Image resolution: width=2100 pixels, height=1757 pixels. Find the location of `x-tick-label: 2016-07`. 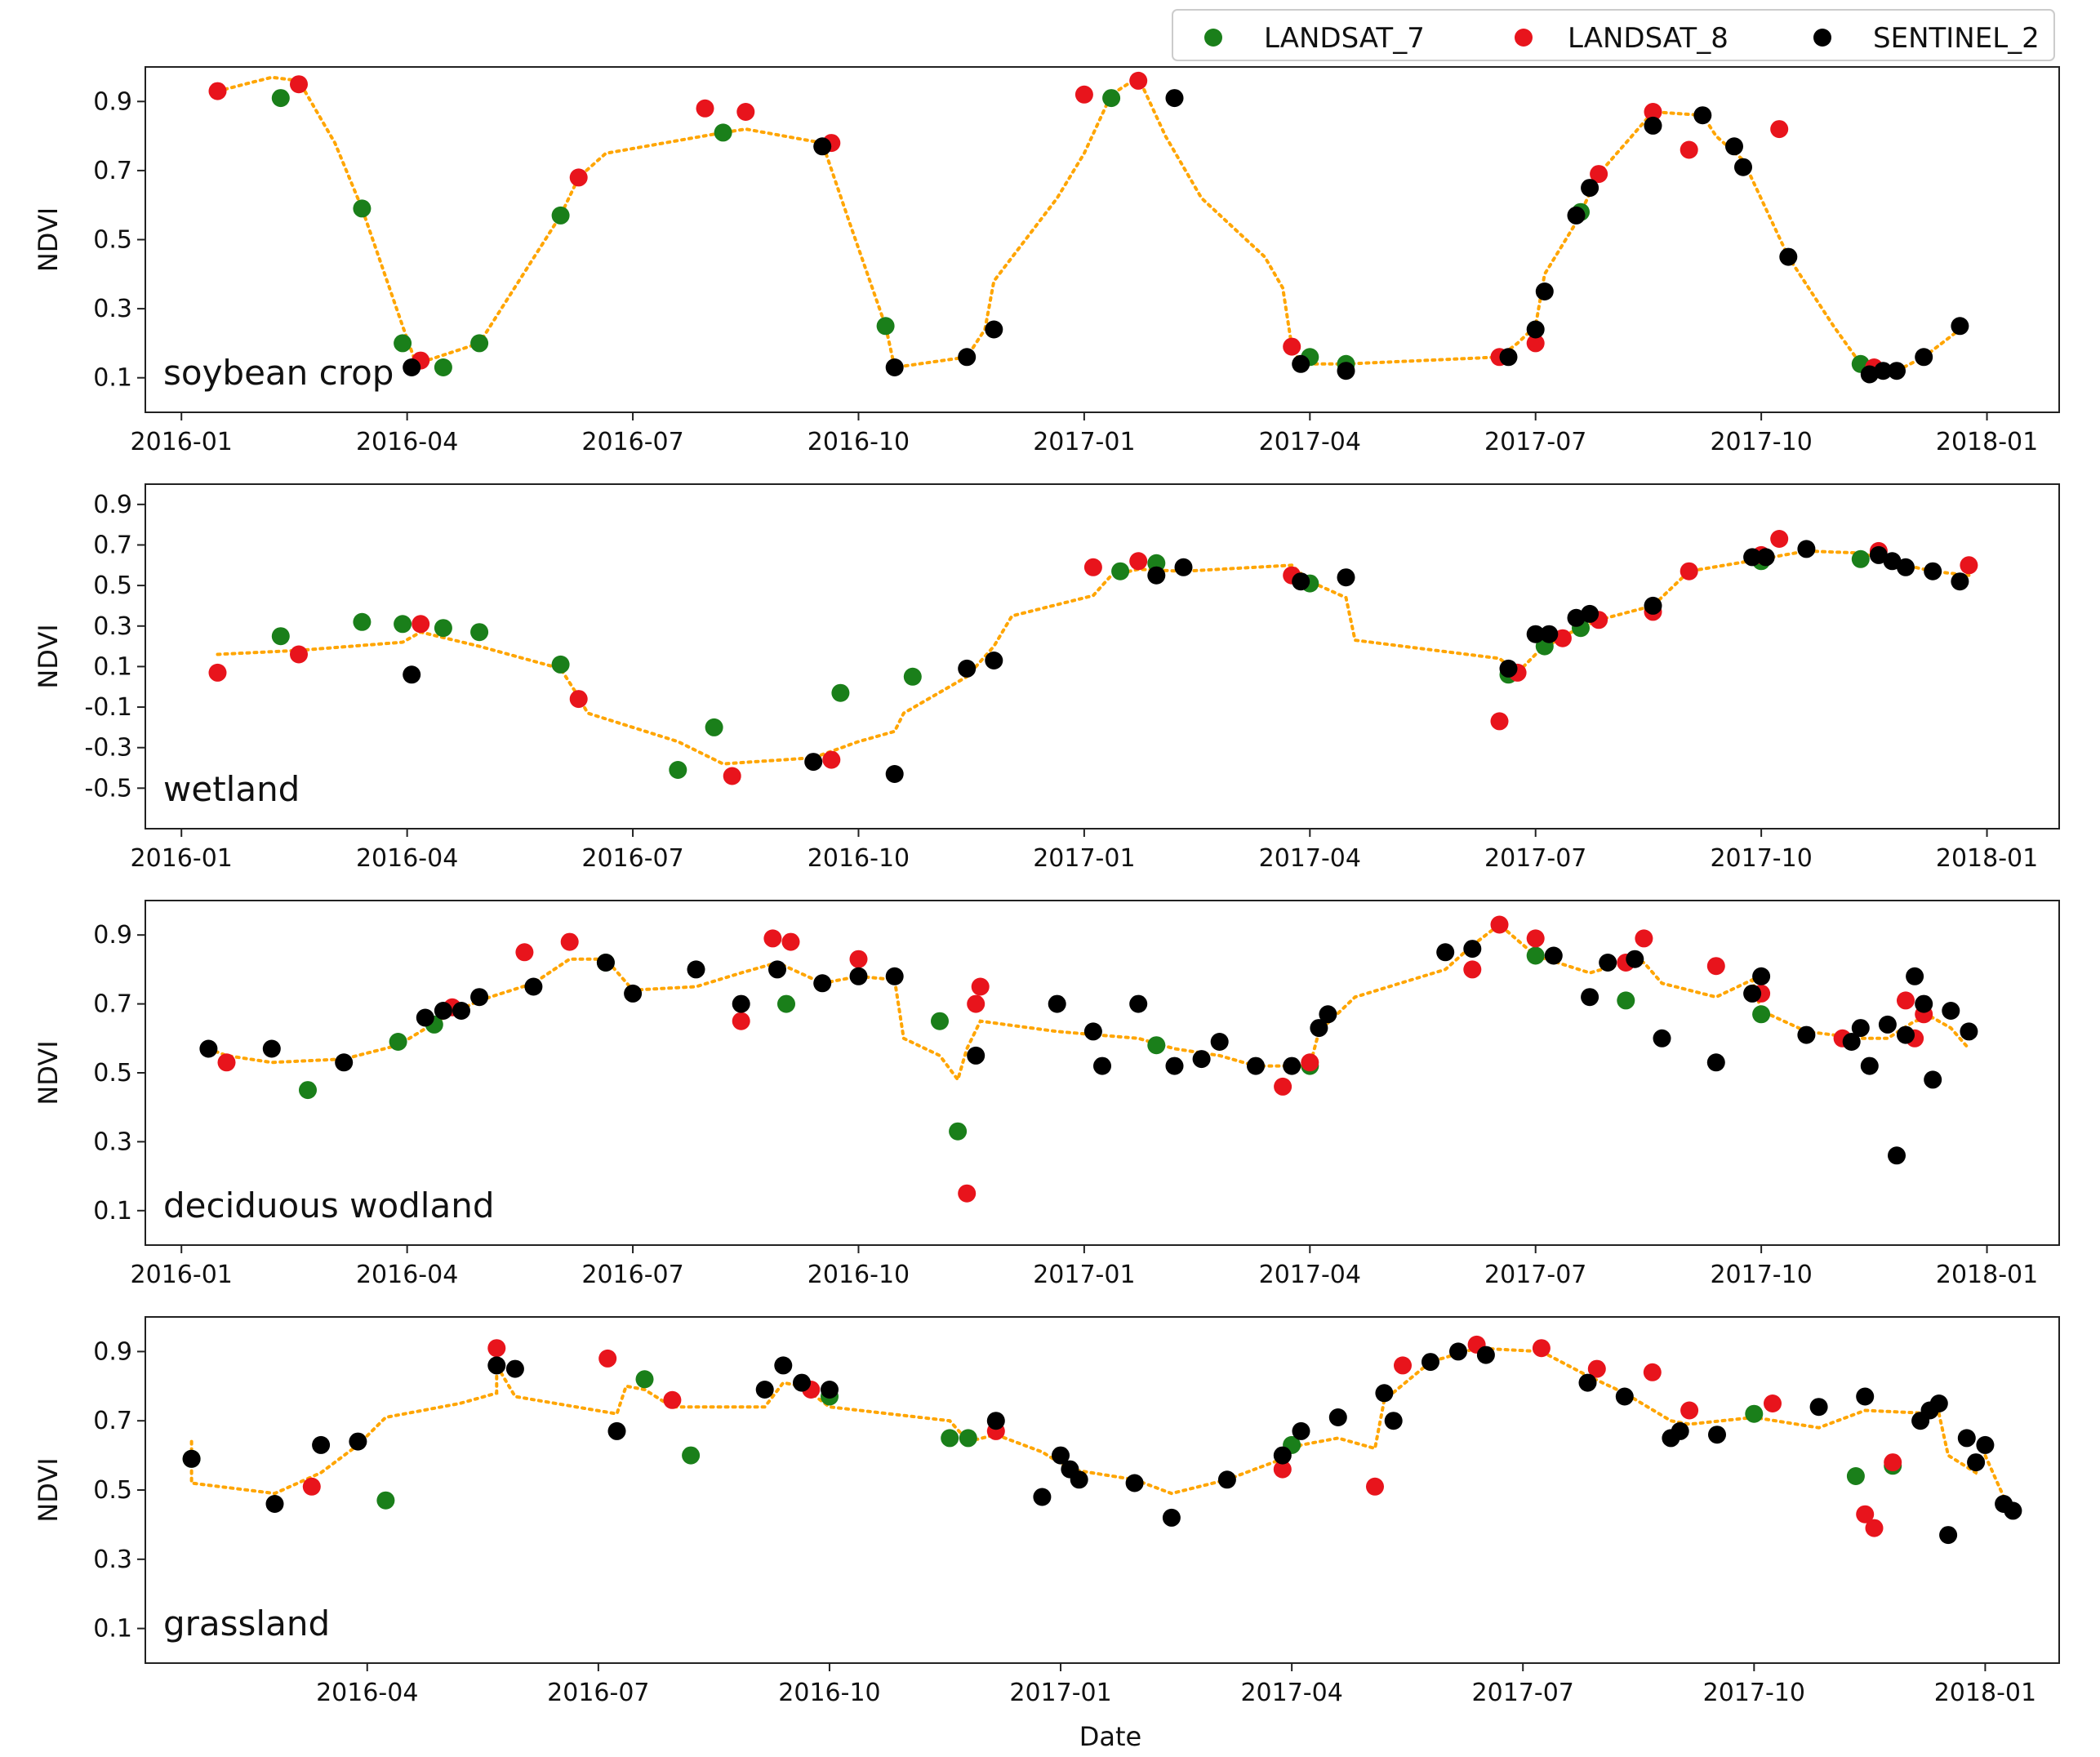

x-tick-label: 2016-07 is located at coordinates (632, 442).